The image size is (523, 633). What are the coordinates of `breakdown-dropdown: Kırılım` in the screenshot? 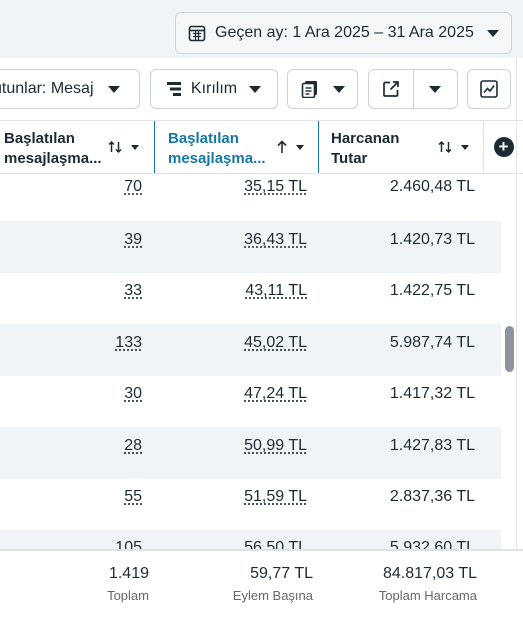 It's located at (214, 89).